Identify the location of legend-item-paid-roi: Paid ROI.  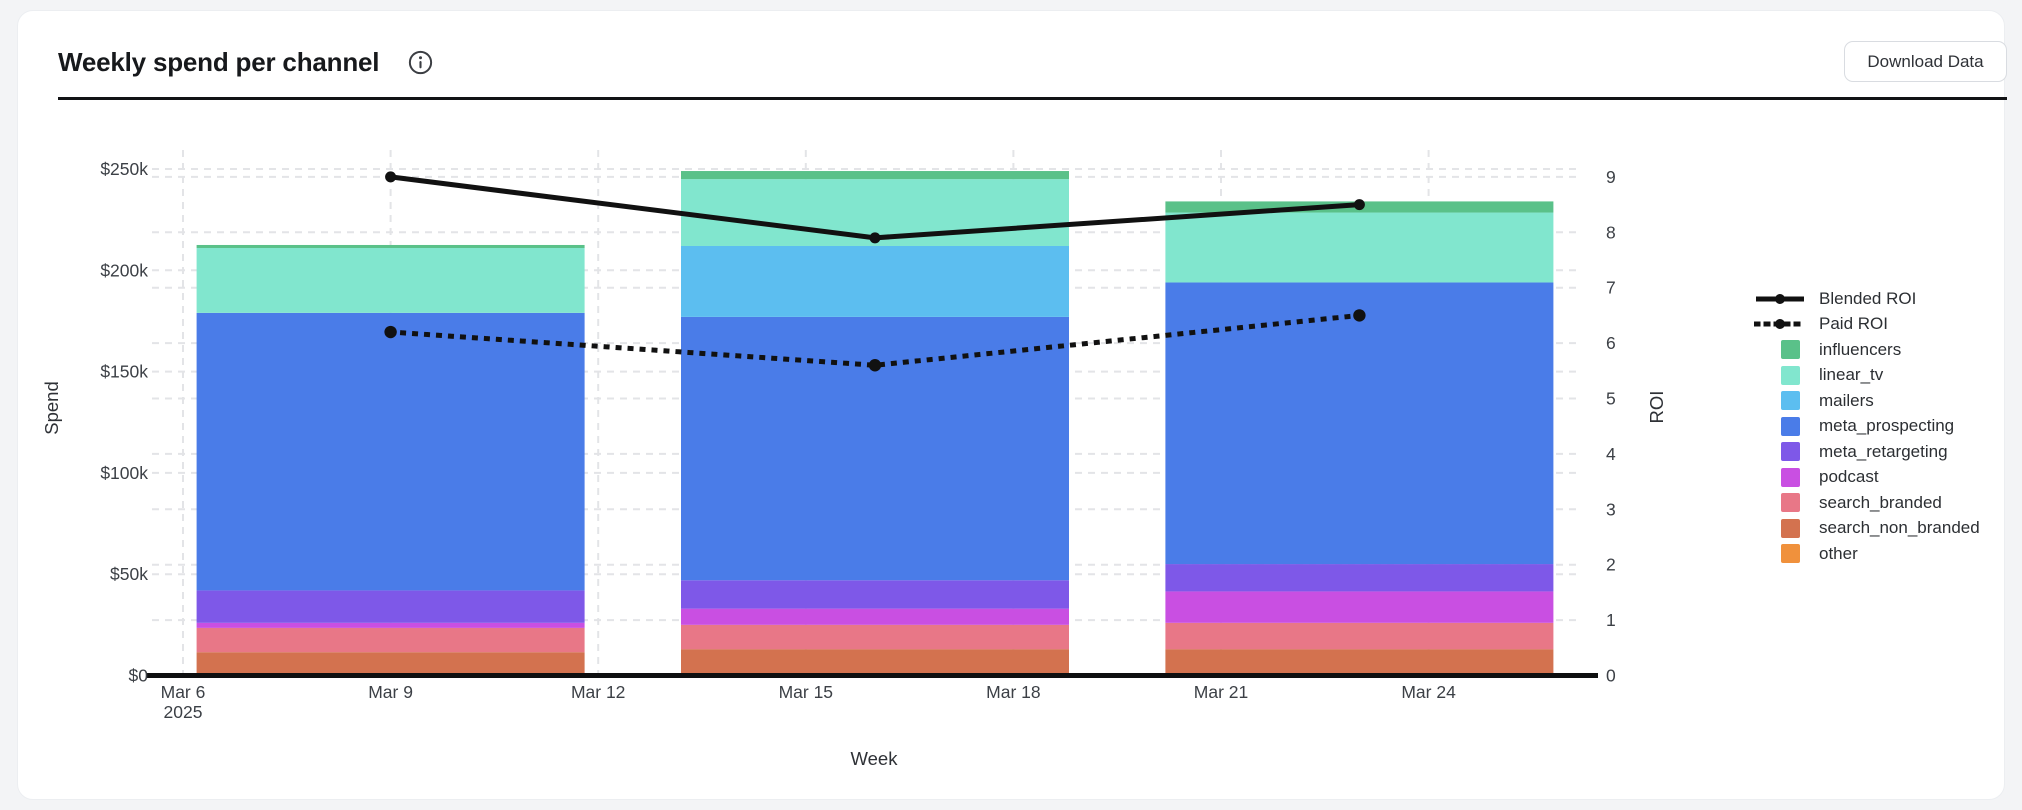
(1867, 325).